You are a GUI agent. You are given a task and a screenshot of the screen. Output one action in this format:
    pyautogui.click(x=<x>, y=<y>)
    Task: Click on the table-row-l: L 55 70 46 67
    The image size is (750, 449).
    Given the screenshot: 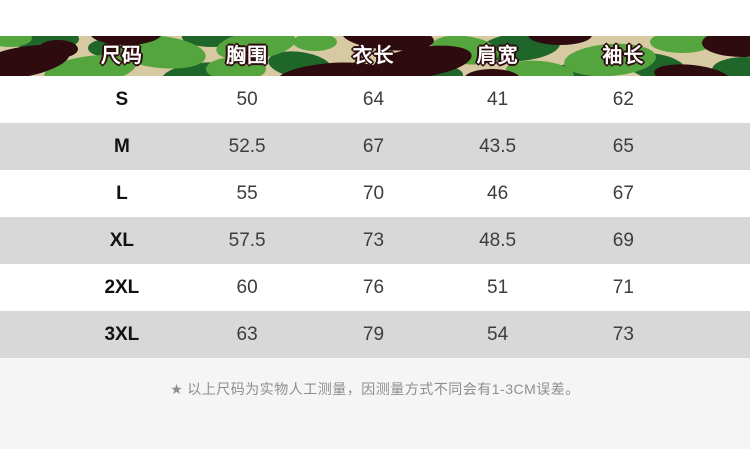 What is the action you would take?
    pyautogui.click(x=375, y=193)
    